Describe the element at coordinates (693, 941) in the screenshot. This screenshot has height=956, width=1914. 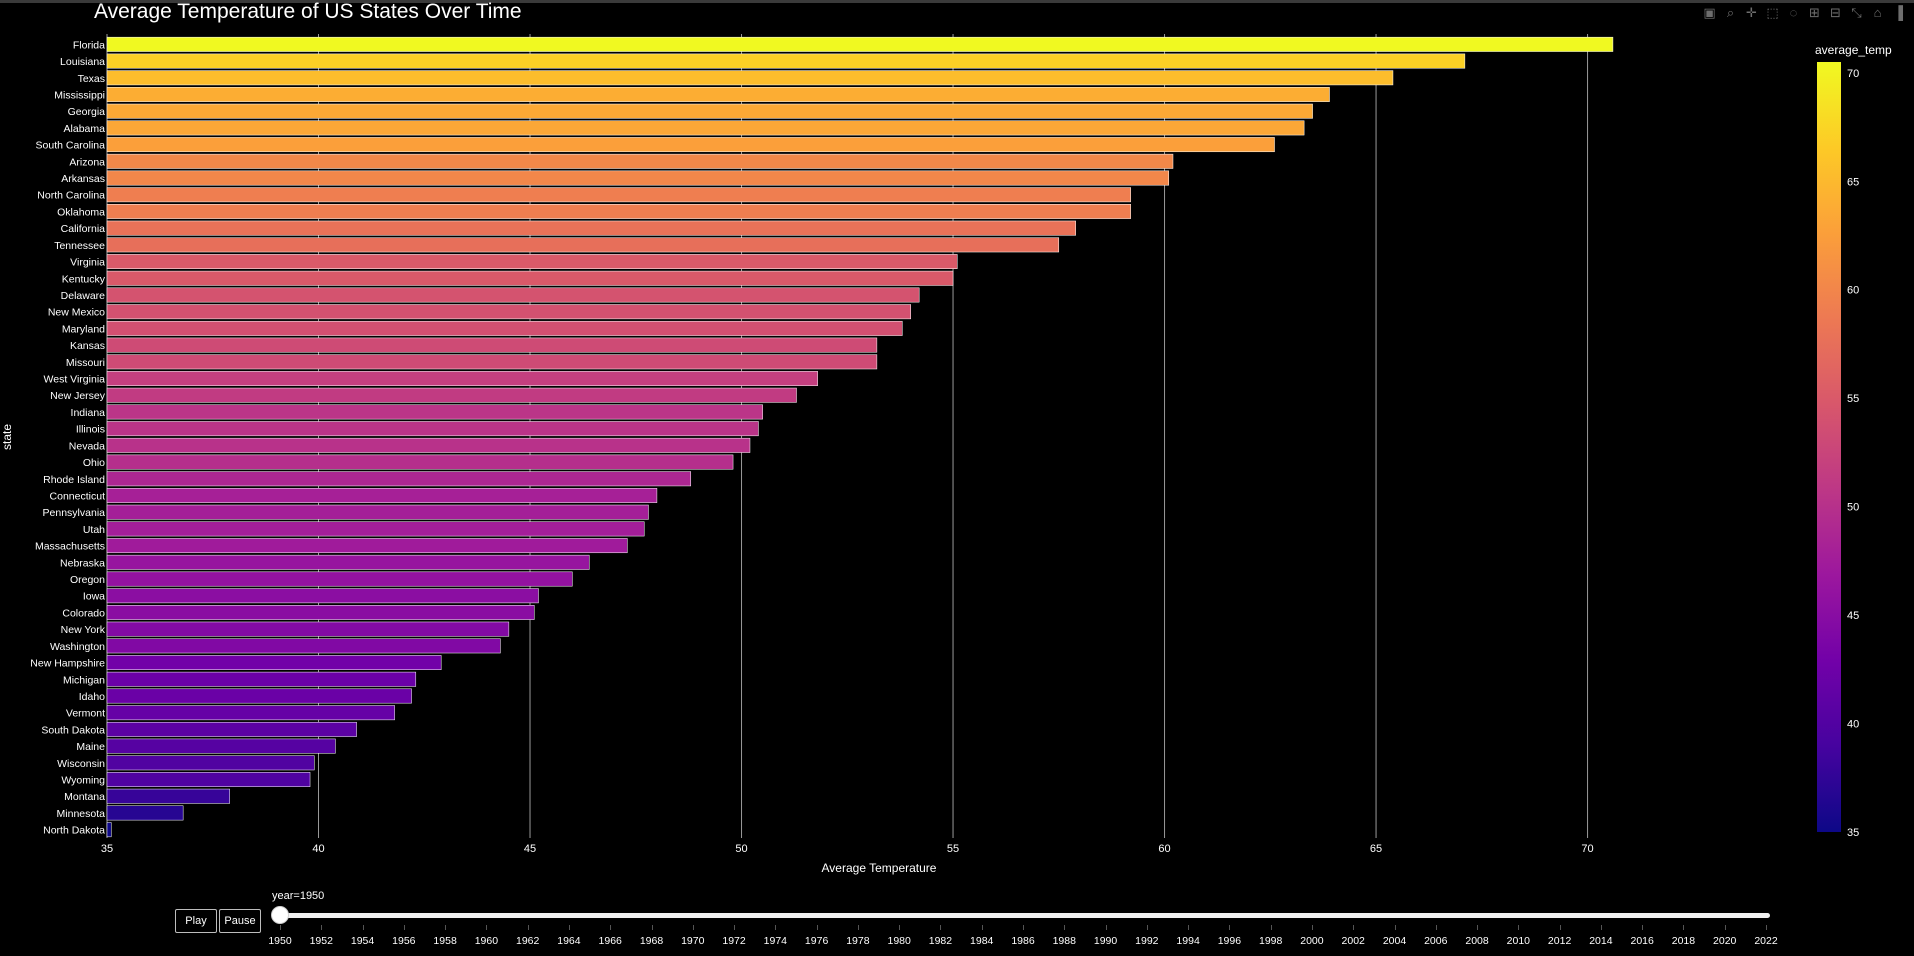
I see `slider-tick-label: 1970` at that location.